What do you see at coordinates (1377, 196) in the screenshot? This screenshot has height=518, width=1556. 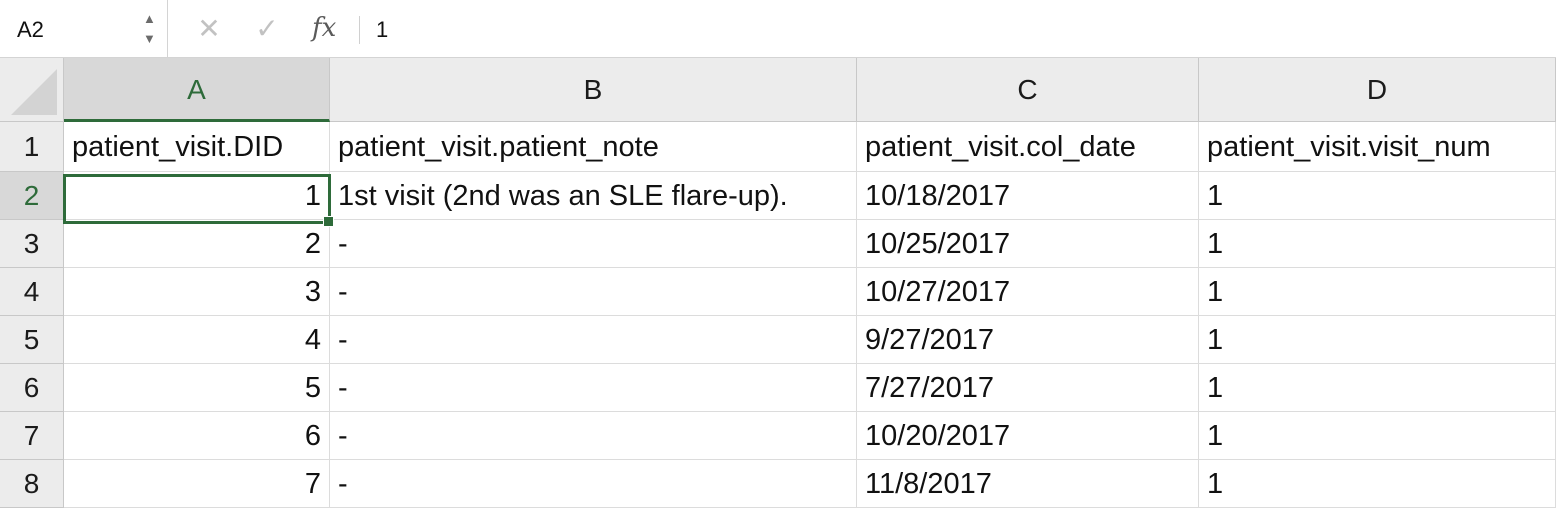 I see `cell-d2: 1` at bounding box center [1377, 196].